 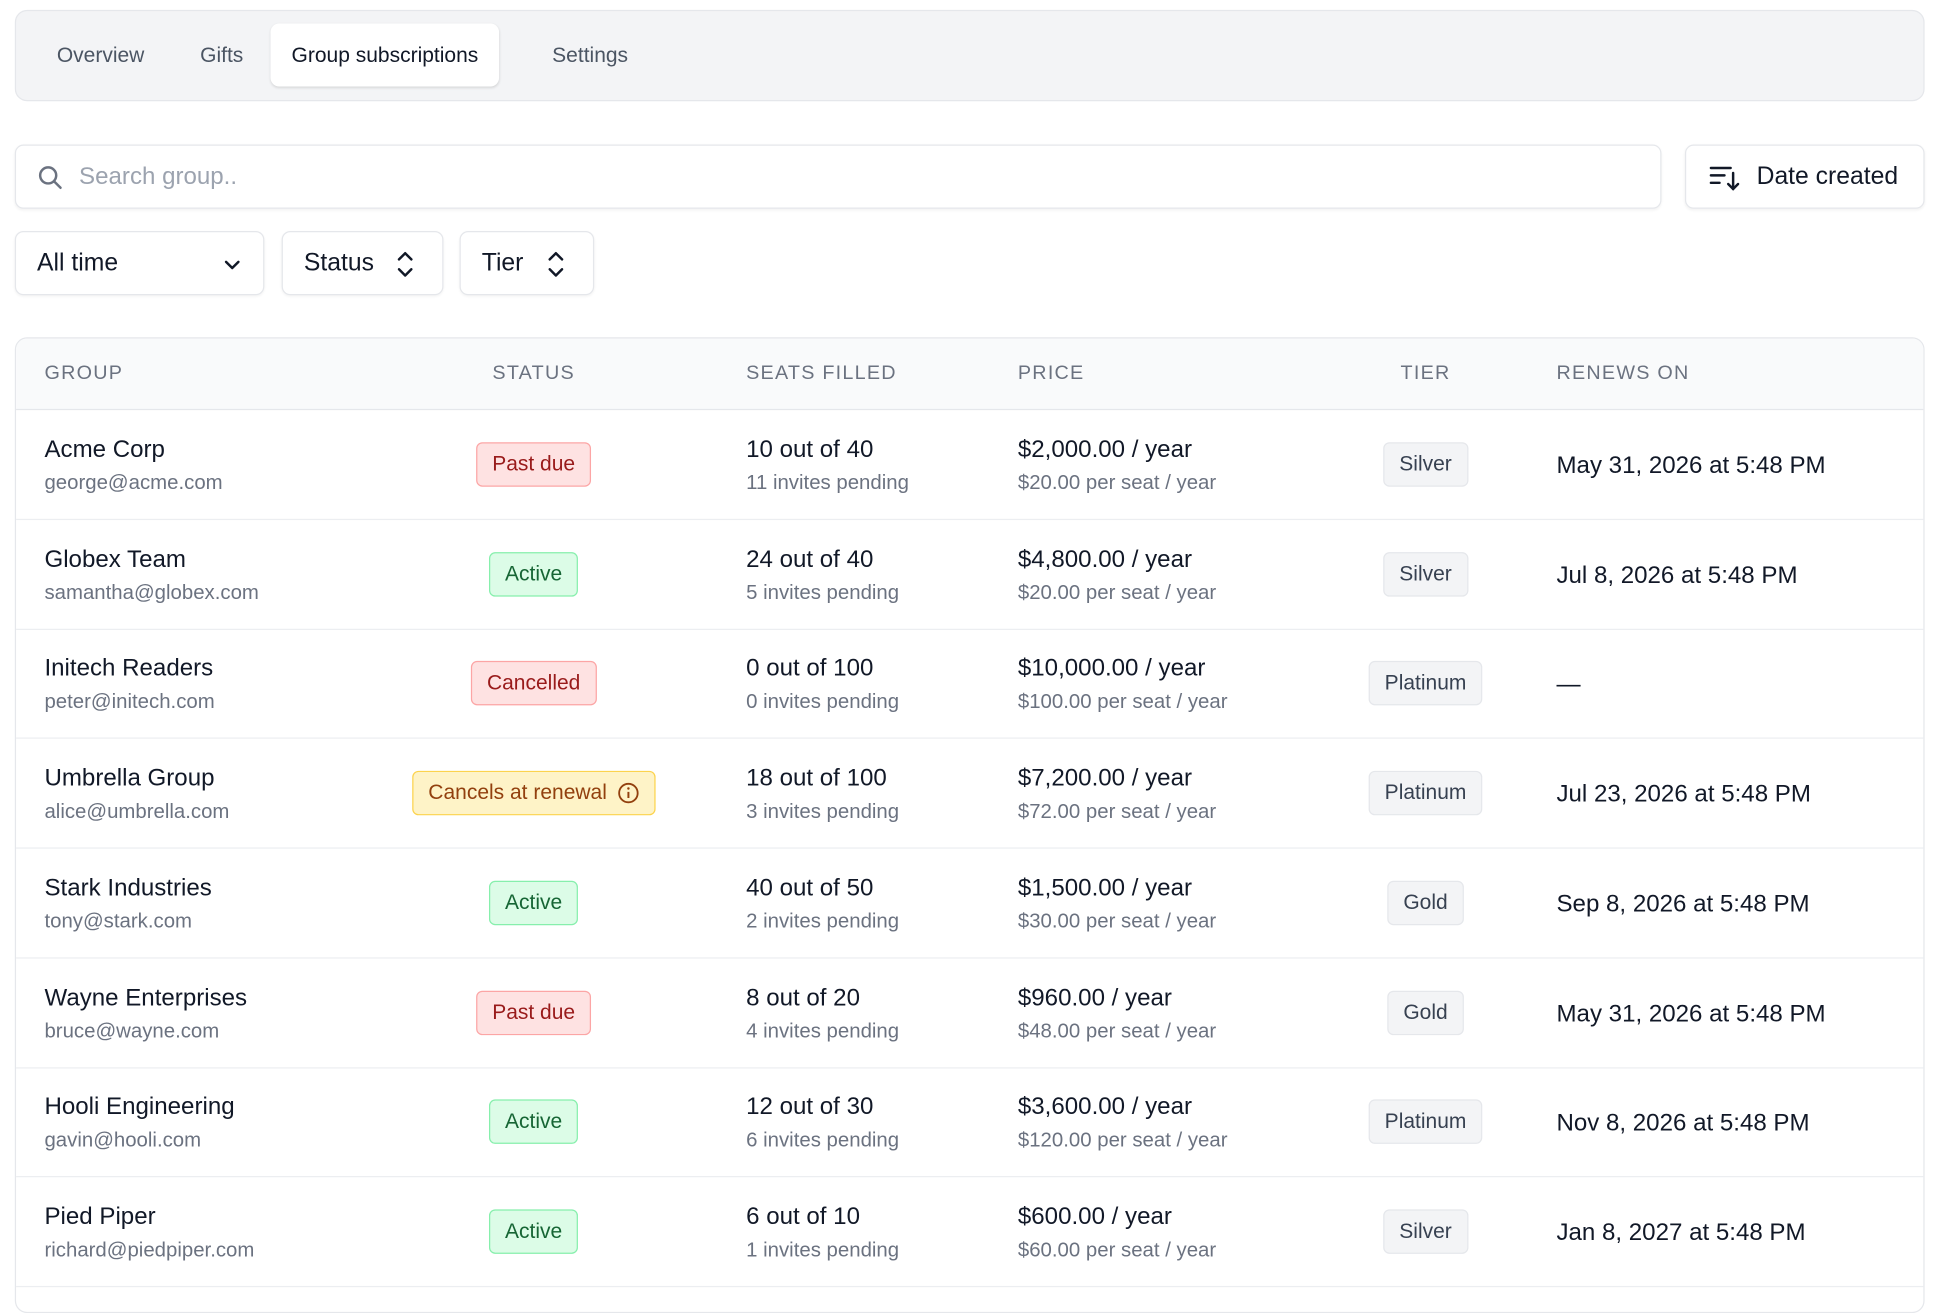 I want to click on status-badge: Cancels at renewal, so click(x=534, y=793).